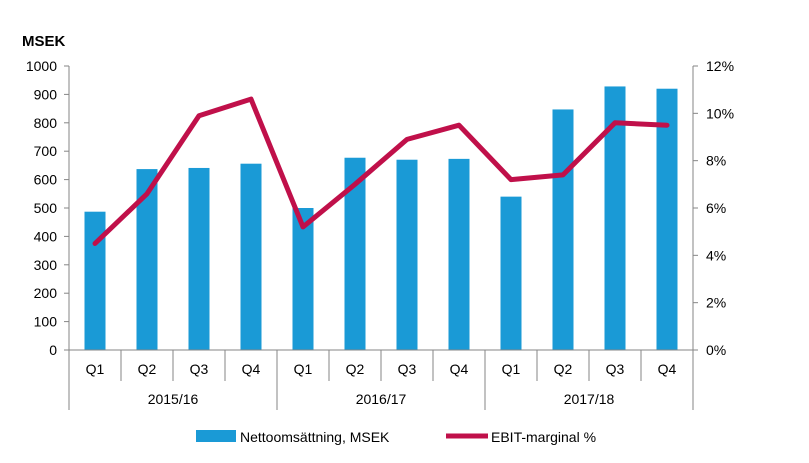 The image size is (809, 463). Describe the element at coordinates (46, 123) in the screenshot. I see `left-tick-label: 800` at that location.